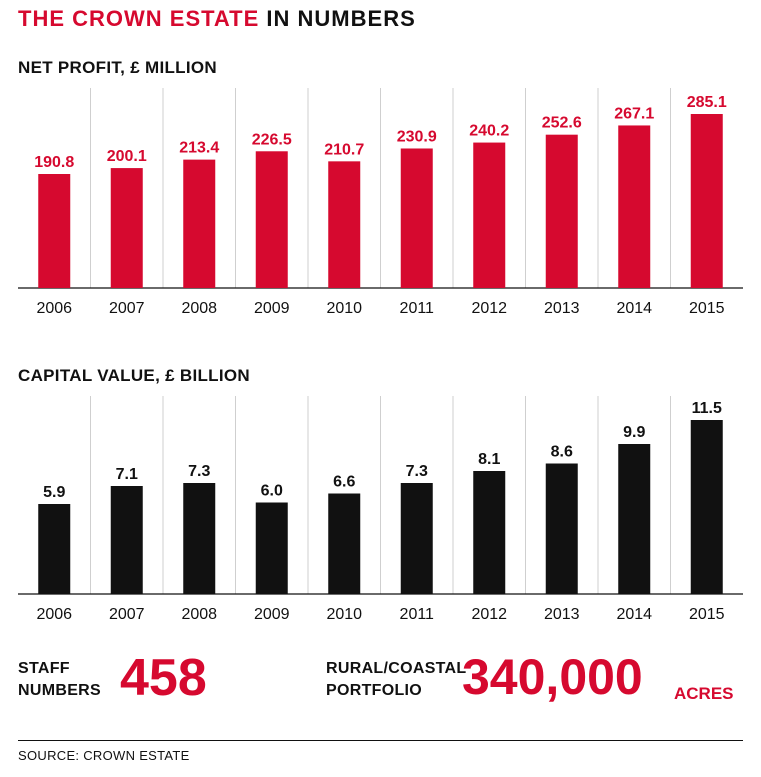 The height and width of the screenshot is (777, 761). Describe the element at coordinates (634, 113) in the screenshot. I see `value-label: 267.1` at that location.